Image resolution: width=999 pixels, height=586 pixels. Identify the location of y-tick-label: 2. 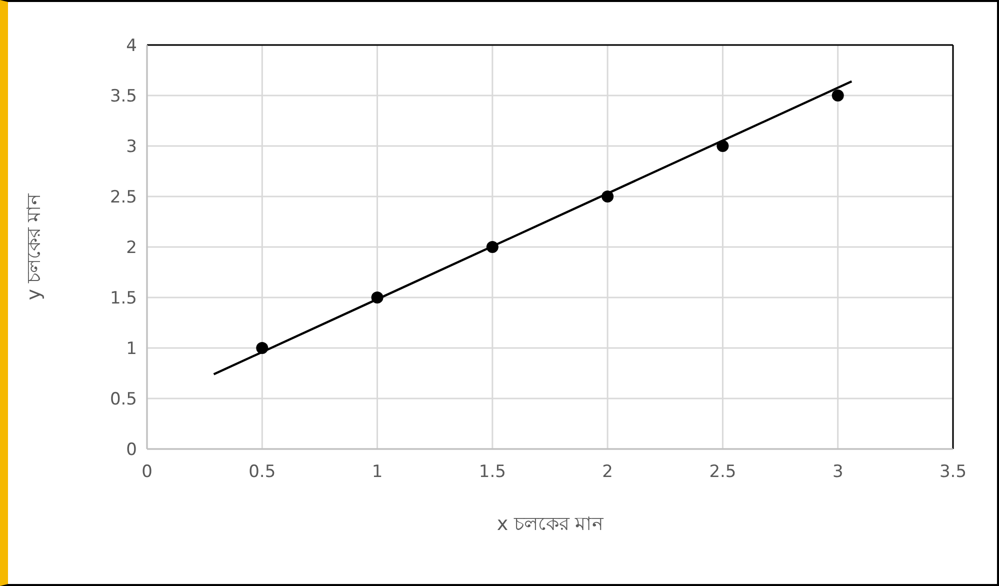
(131, 248).